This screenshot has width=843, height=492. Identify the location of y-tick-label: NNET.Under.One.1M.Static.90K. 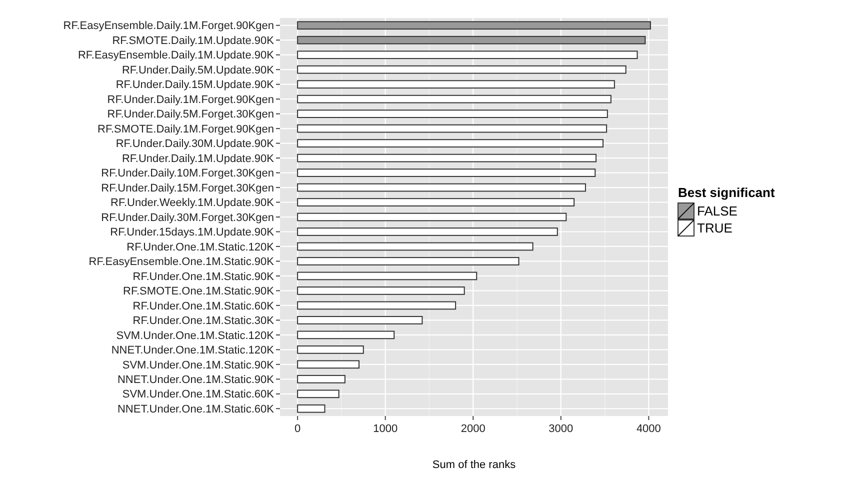
(196, 380).